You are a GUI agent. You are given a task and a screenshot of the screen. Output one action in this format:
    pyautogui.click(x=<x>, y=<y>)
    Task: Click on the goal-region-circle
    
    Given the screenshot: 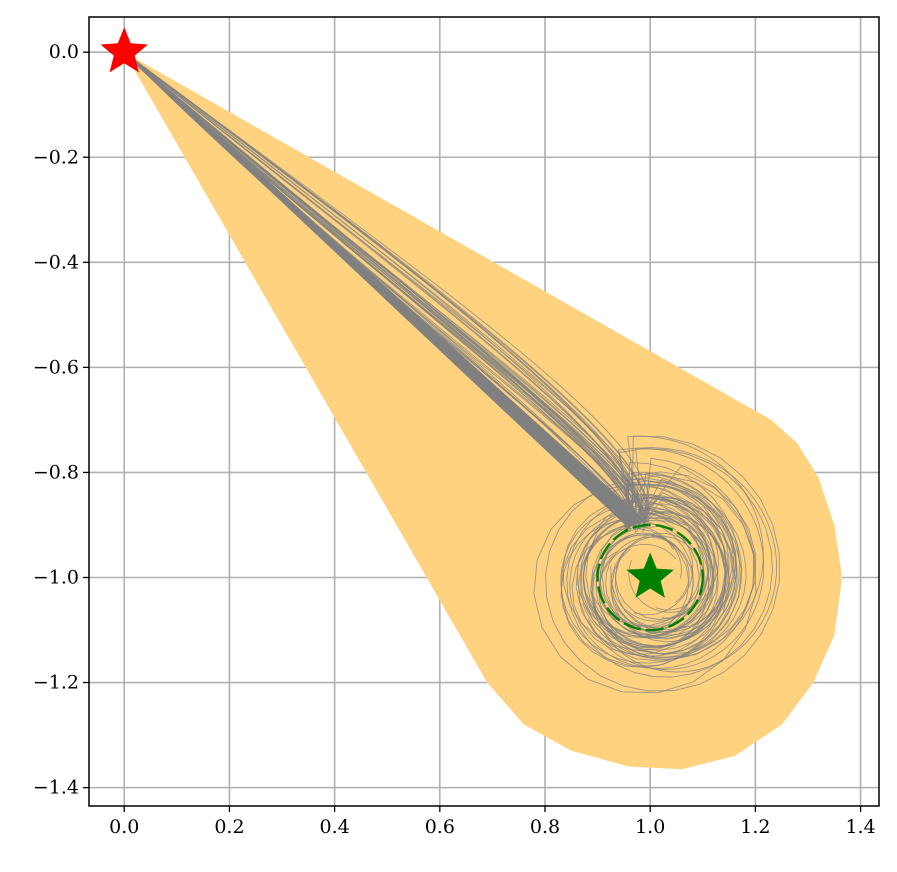 What is the action you would take?
    pyautogui.click(x=650, y=577)
    